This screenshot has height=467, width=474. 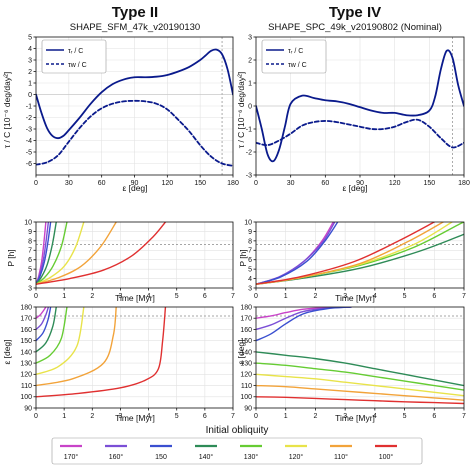 I want to click on y-tick-label: 170, so click(x=26, y=319).